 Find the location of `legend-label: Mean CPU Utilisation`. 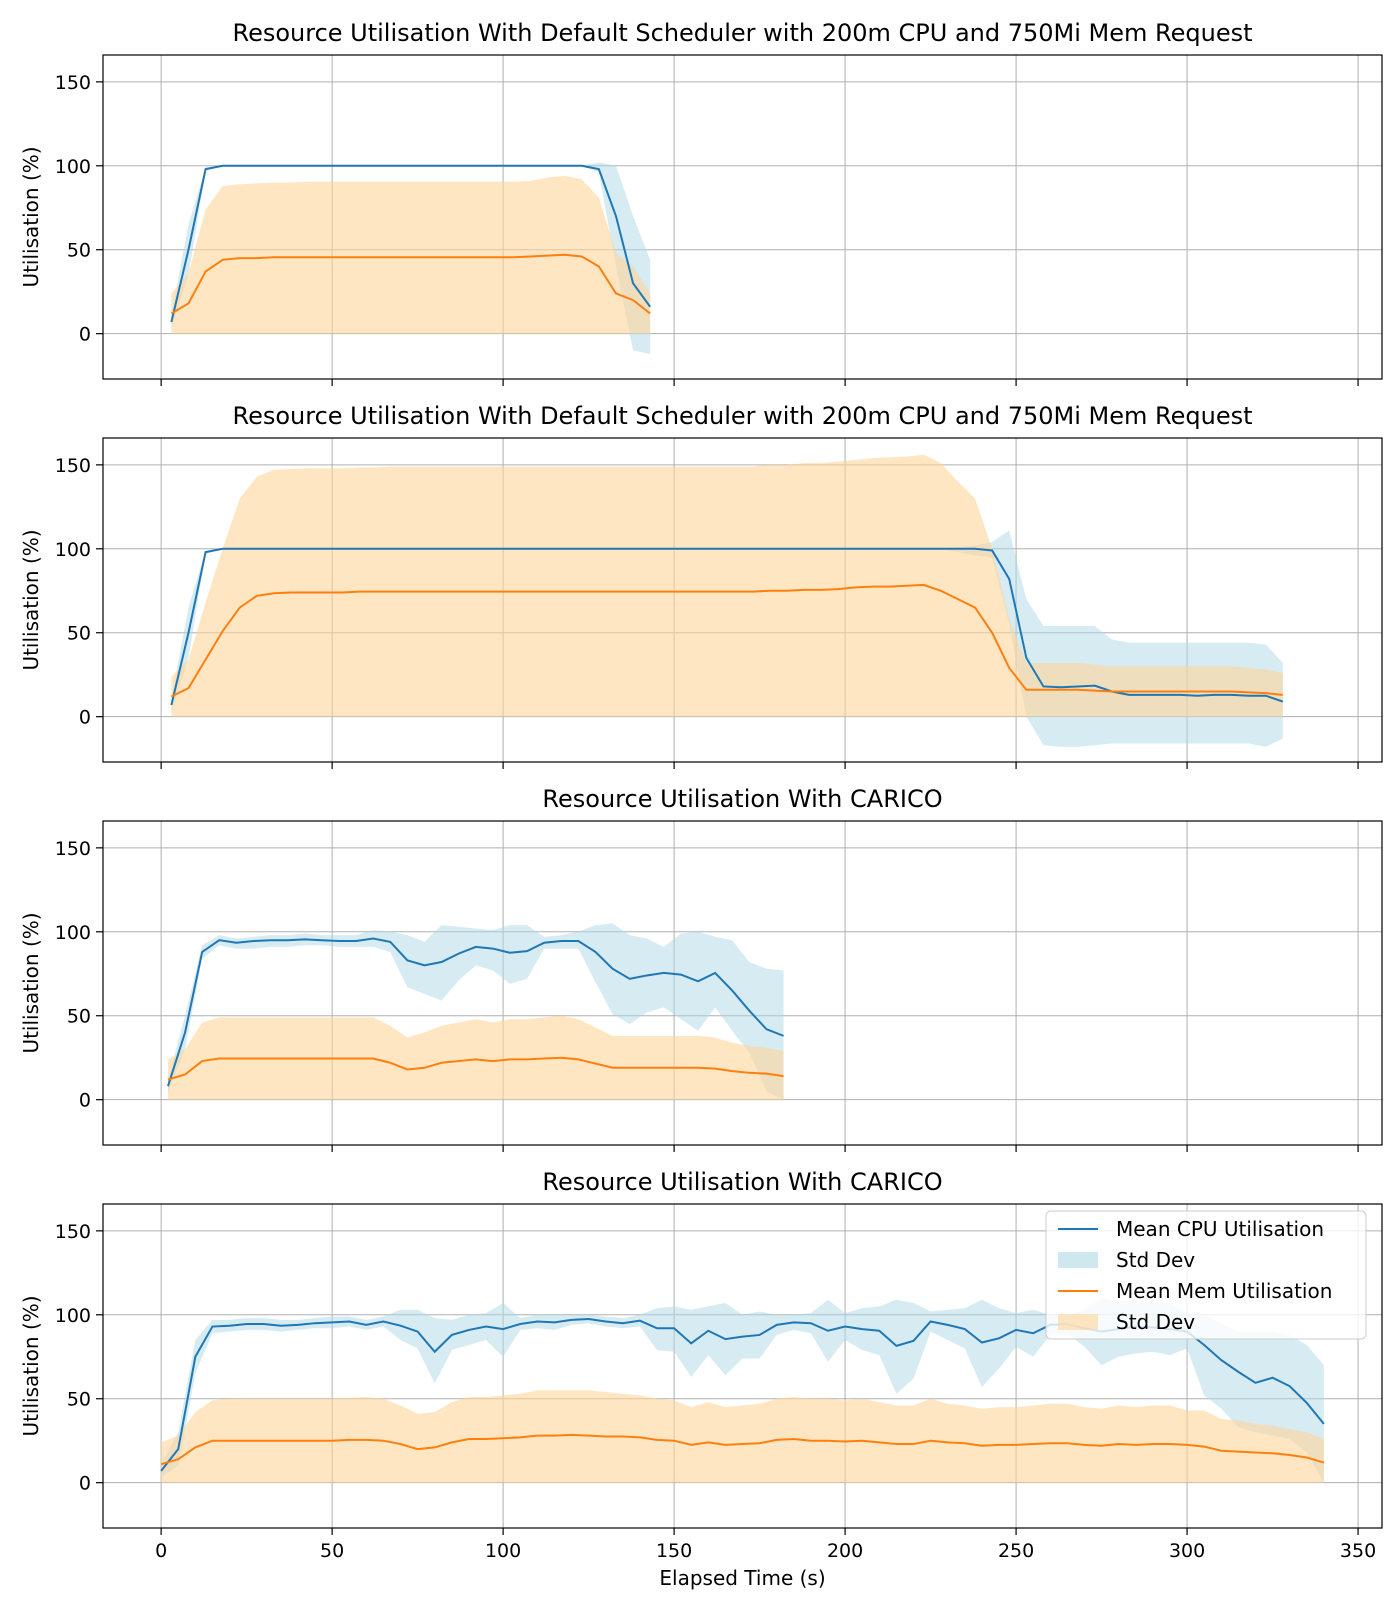

legend-label: Mean CPU Utilisation is located at coordinates (1220, 1229).